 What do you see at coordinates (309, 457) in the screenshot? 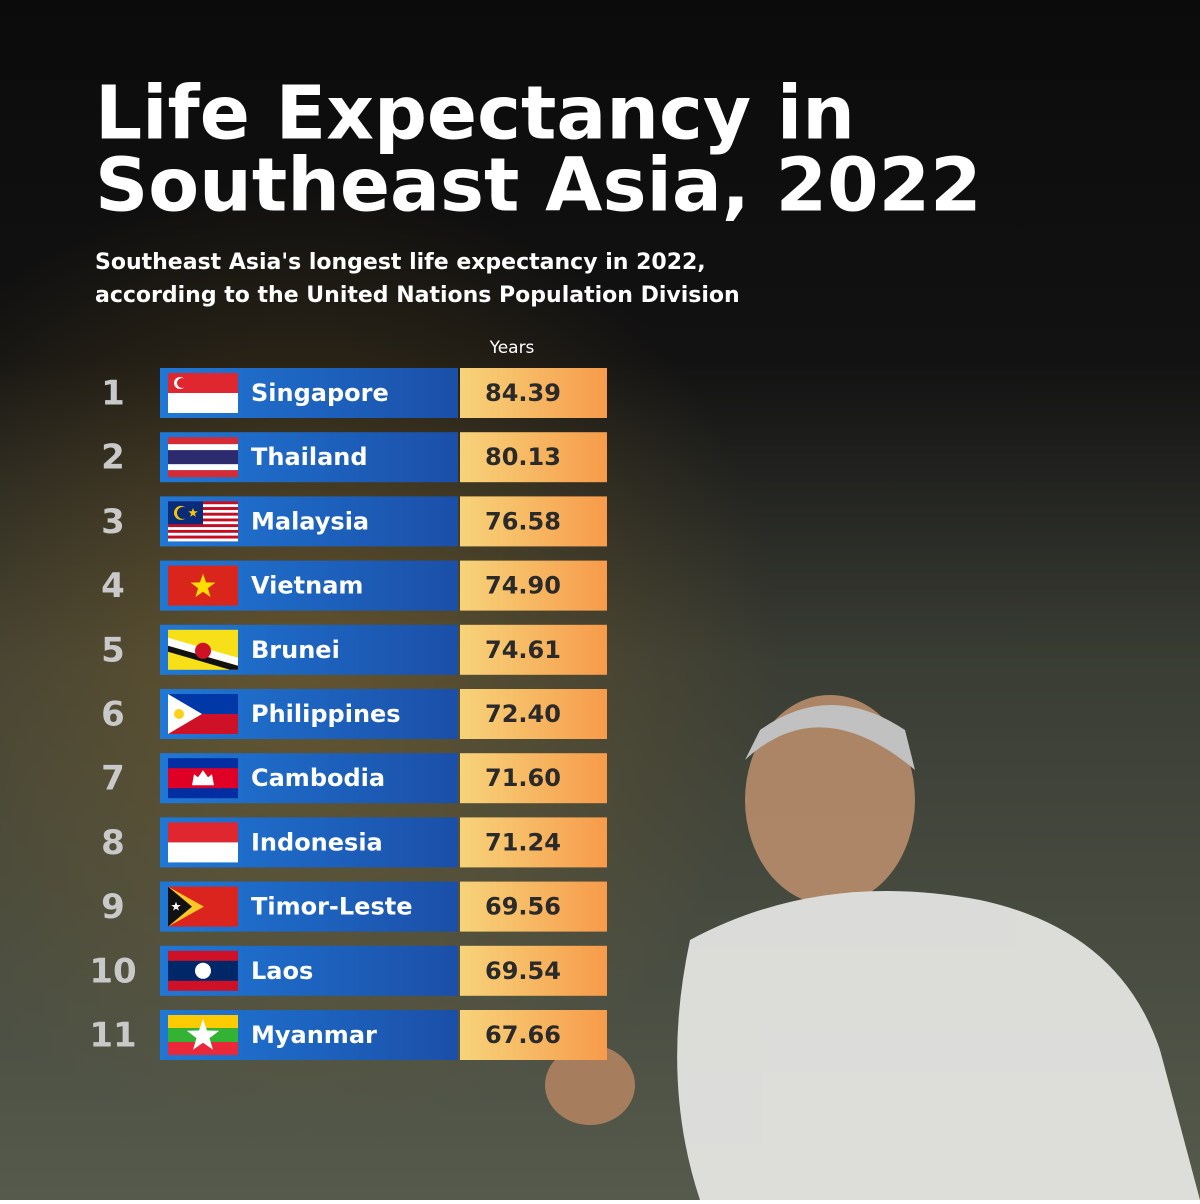
I see `country-name: Thailand` at bounding box center [309, 457].